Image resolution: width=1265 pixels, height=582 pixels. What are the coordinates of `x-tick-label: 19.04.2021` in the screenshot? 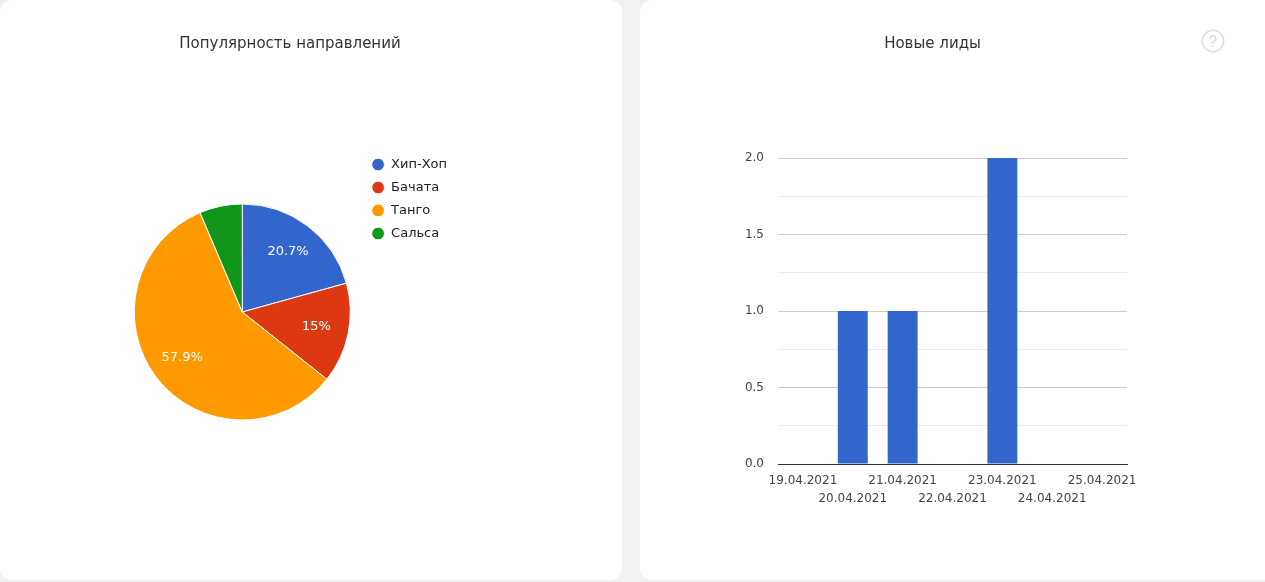 It's located at (803, 480).